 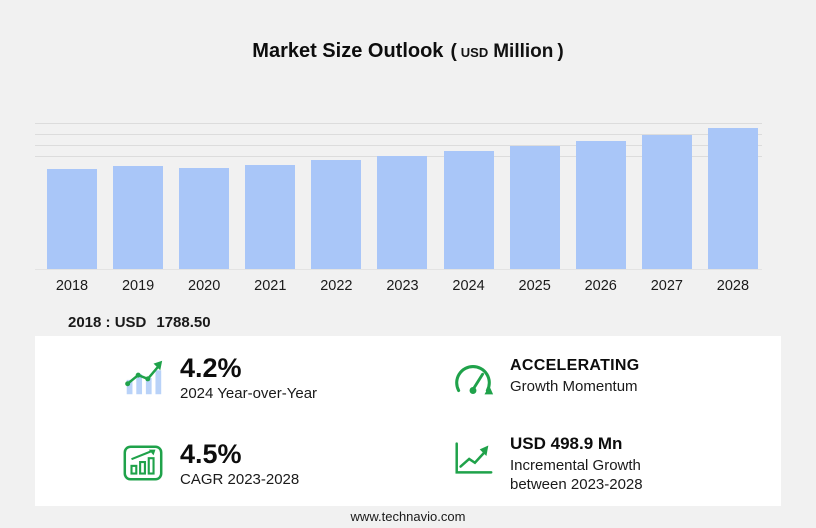 What do you see at coordinates (600, 286) in the screenshot?
I see `x-tick-label: 2026` at bounding box center [600, 286].